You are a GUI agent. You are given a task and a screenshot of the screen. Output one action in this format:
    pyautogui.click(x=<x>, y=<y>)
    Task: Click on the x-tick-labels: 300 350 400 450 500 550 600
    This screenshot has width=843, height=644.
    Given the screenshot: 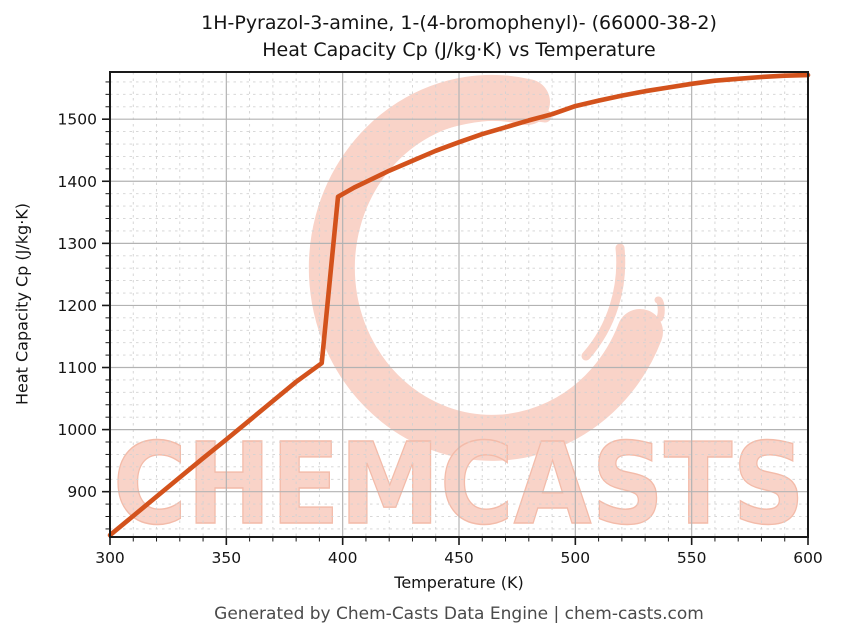 What is the action you would take?
    pyautogui.click(x=459, y=558)
    